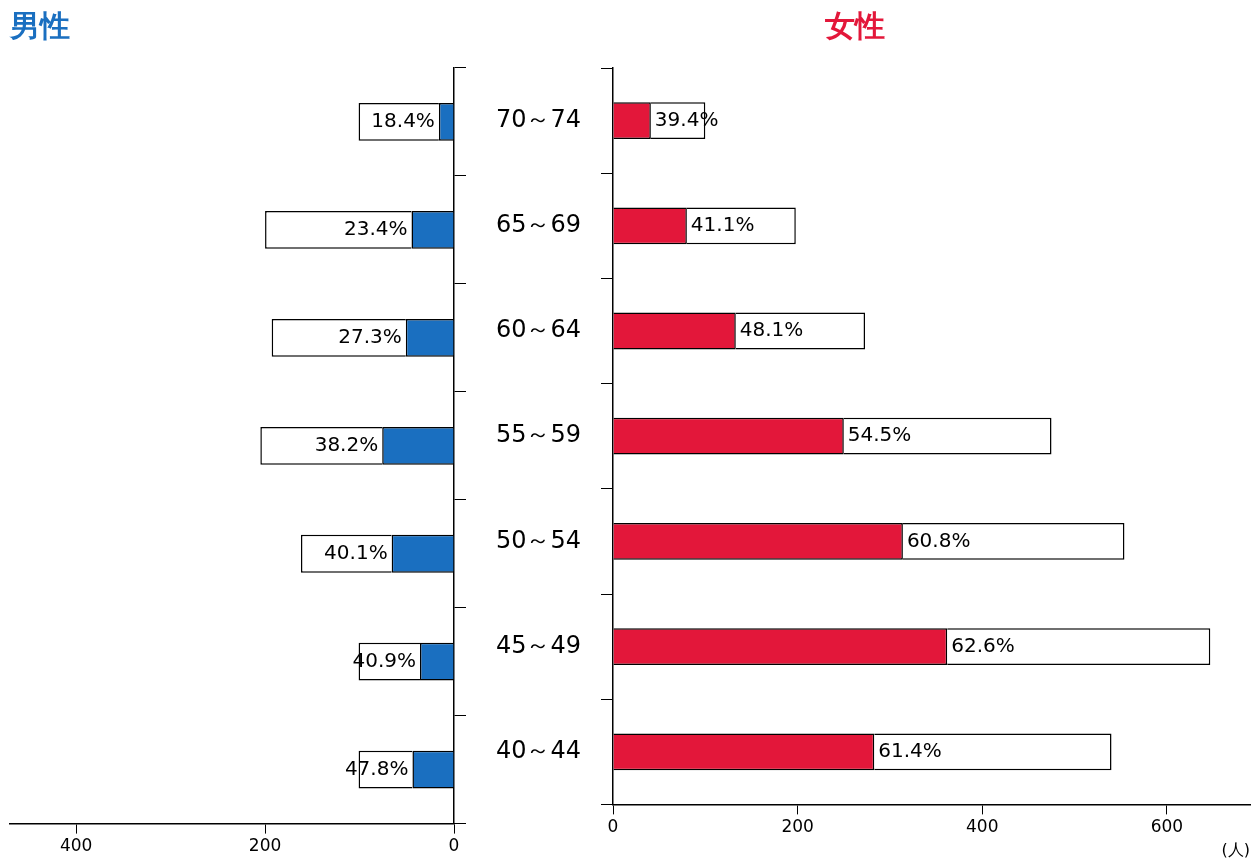  Describe the element at coordinates (879, 434) in the screenshot. I see `annotation: 54.5%` at that location.